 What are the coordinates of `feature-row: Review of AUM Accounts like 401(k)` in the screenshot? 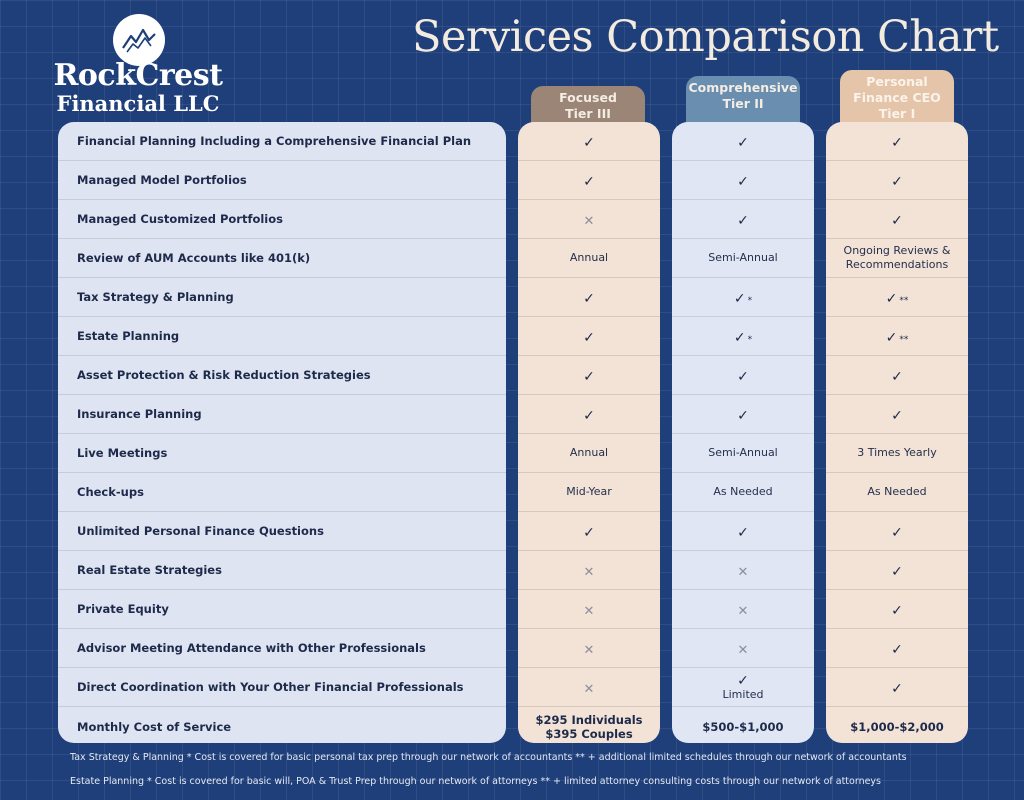 It's located at (282, 258).